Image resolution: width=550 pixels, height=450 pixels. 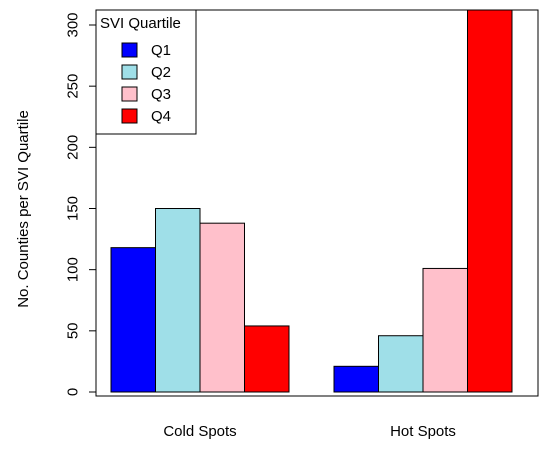 I want to click on legend-label-q4: Q4, so click(x=161, y=116).